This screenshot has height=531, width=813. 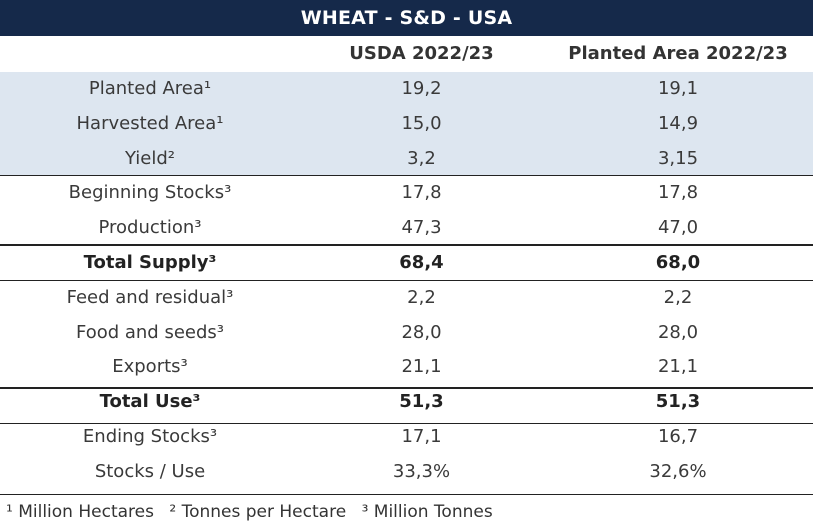 I want to click on row-label: Production³, so click(x=150, y=228).